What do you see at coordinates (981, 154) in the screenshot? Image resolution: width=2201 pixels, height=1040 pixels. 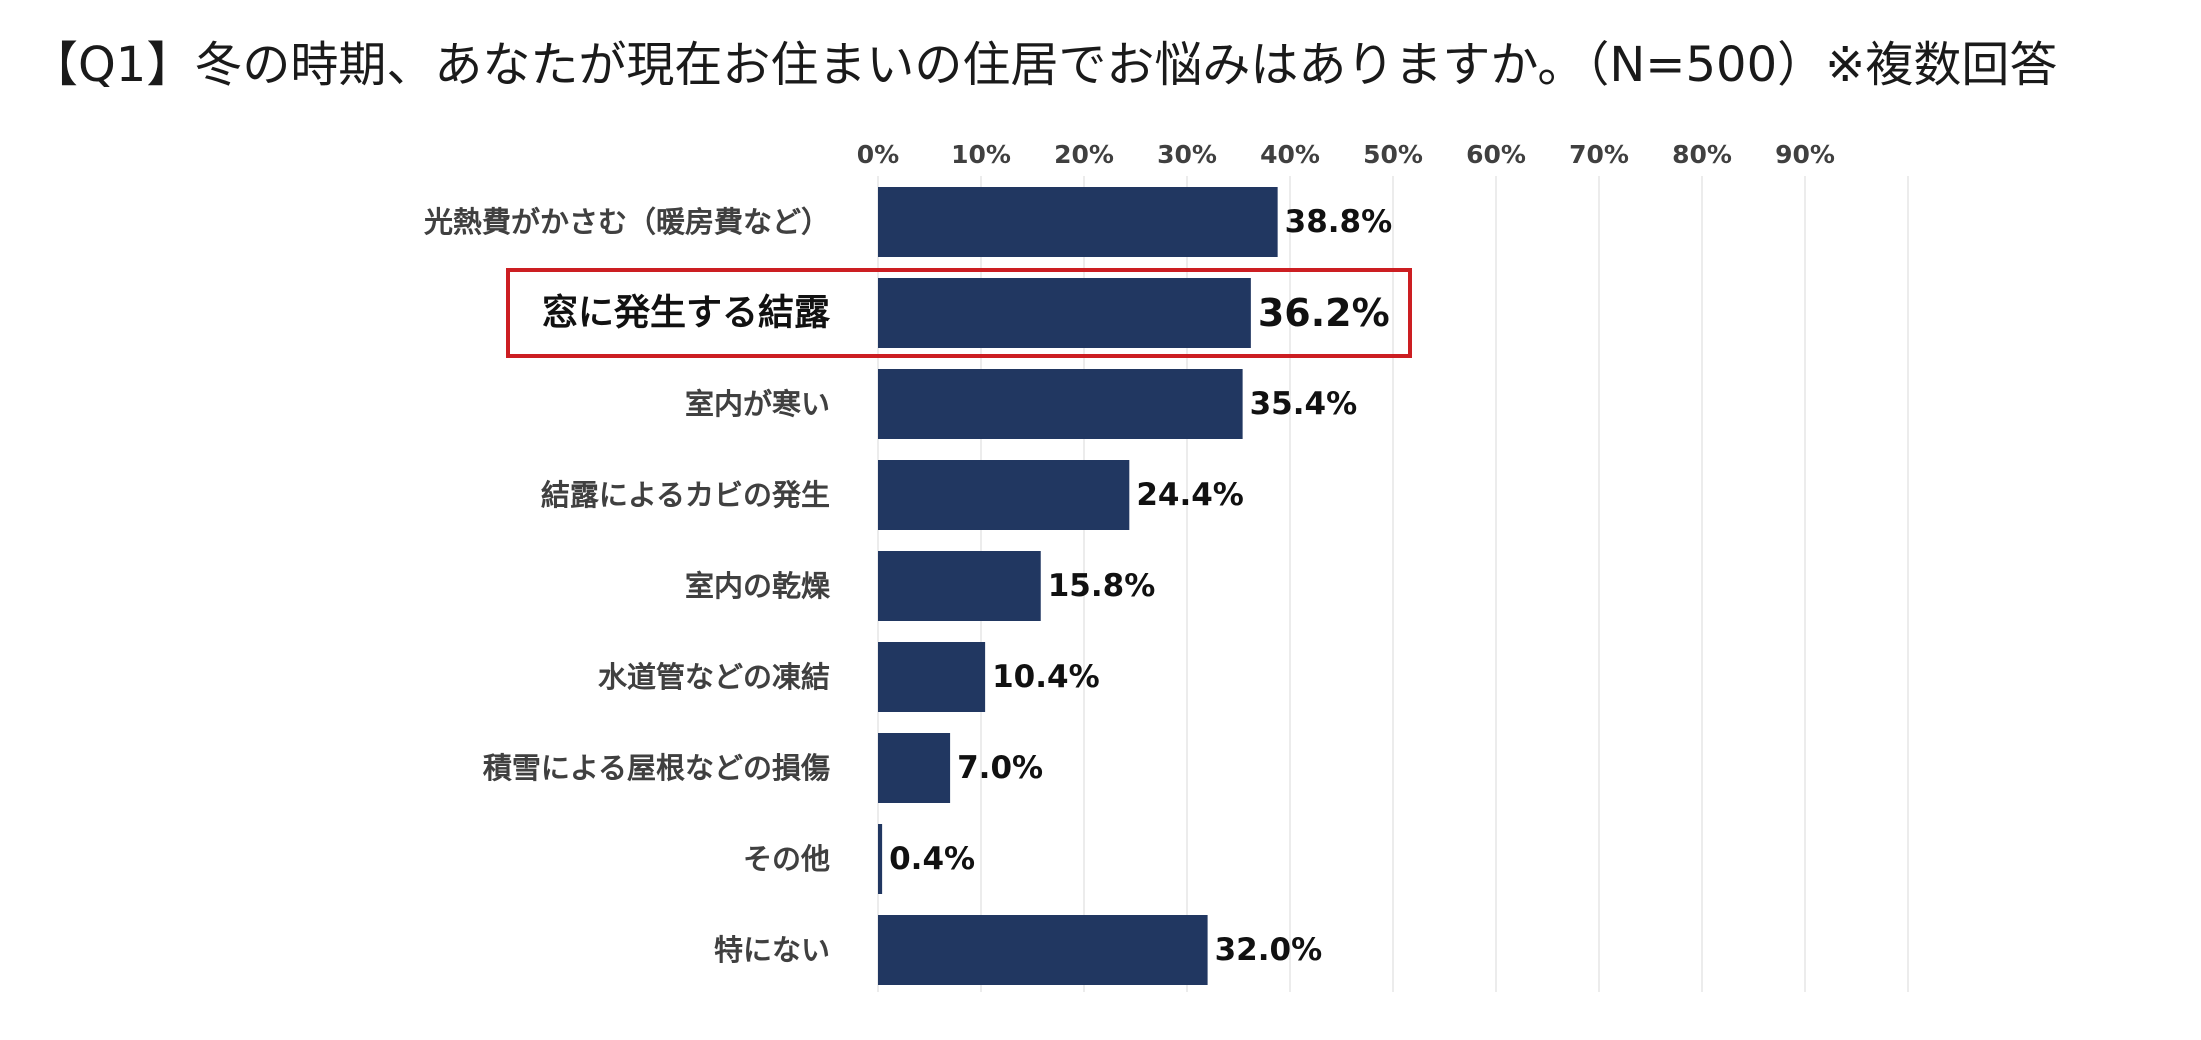 I see `x-tick-label: 10%` at bounding box center [981, 154].